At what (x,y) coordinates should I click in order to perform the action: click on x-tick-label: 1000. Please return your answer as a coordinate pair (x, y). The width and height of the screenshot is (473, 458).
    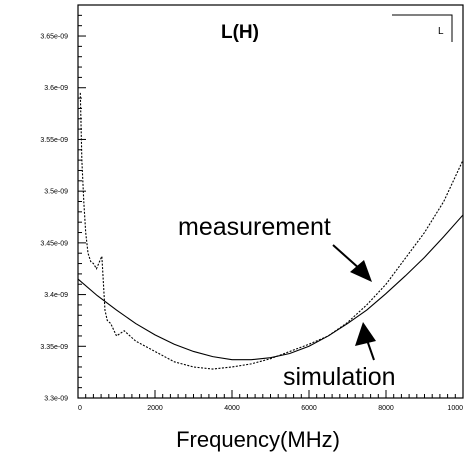
    Looking at the image, I should click on (455, 408).